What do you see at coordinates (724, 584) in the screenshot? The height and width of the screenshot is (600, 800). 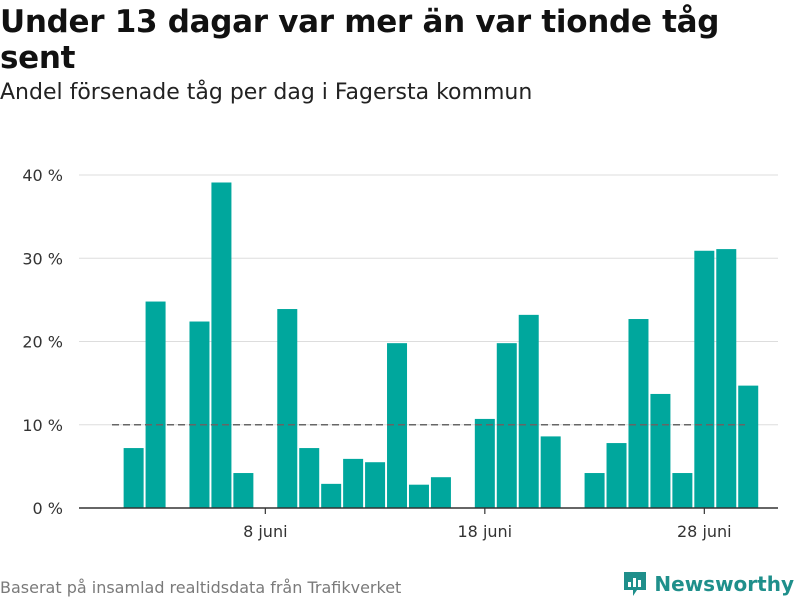 I see `brand-name: Newsworthy` at bounding box center [724, 584].